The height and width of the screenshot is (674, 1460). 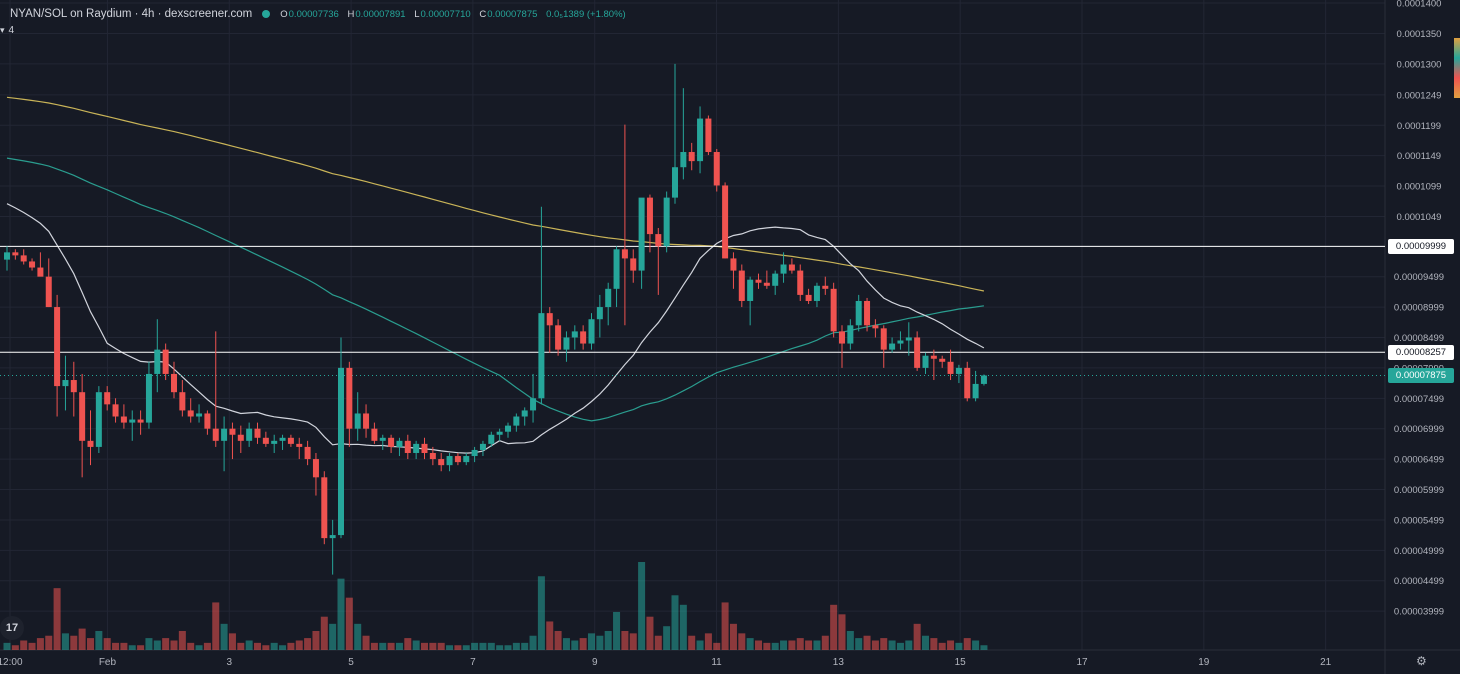 What do you see at coordinates (1419, 581) in the screenshot?
I see `price-axis-label: 0.00004499` at bounding box center [1419, 581].